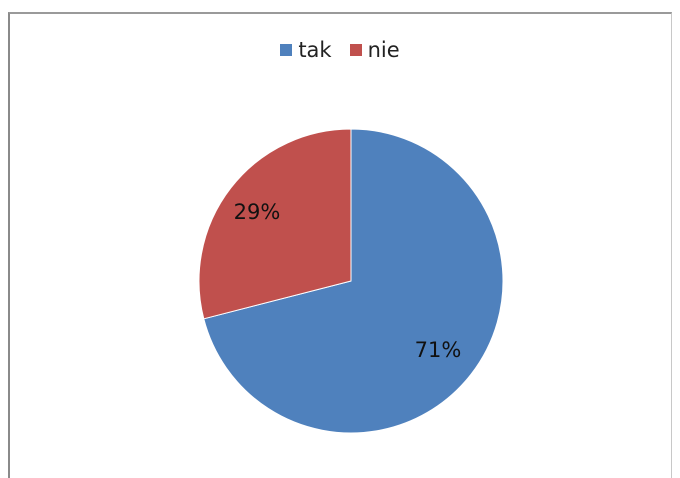 Image resolution: width=680 pixels, height=478 pixels. Describe the element at coordinates (438, 350) in the screenshot. I see `data-label-tak: 71%` at that location.